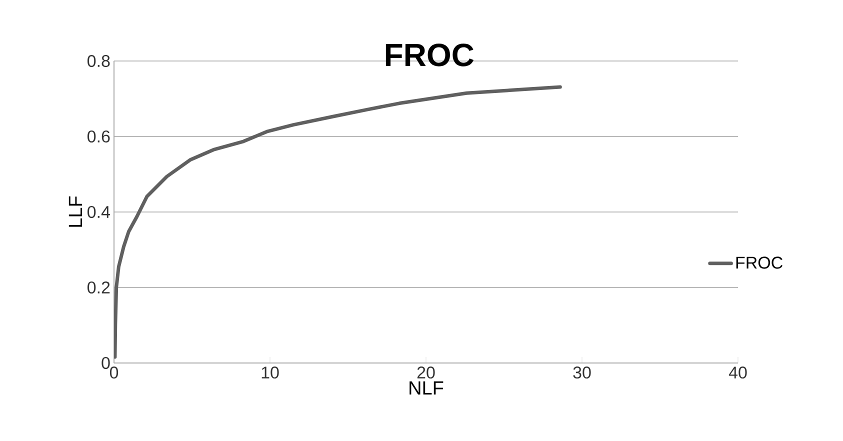  I want to click on x-tick-label: 40, so click(737, 372).